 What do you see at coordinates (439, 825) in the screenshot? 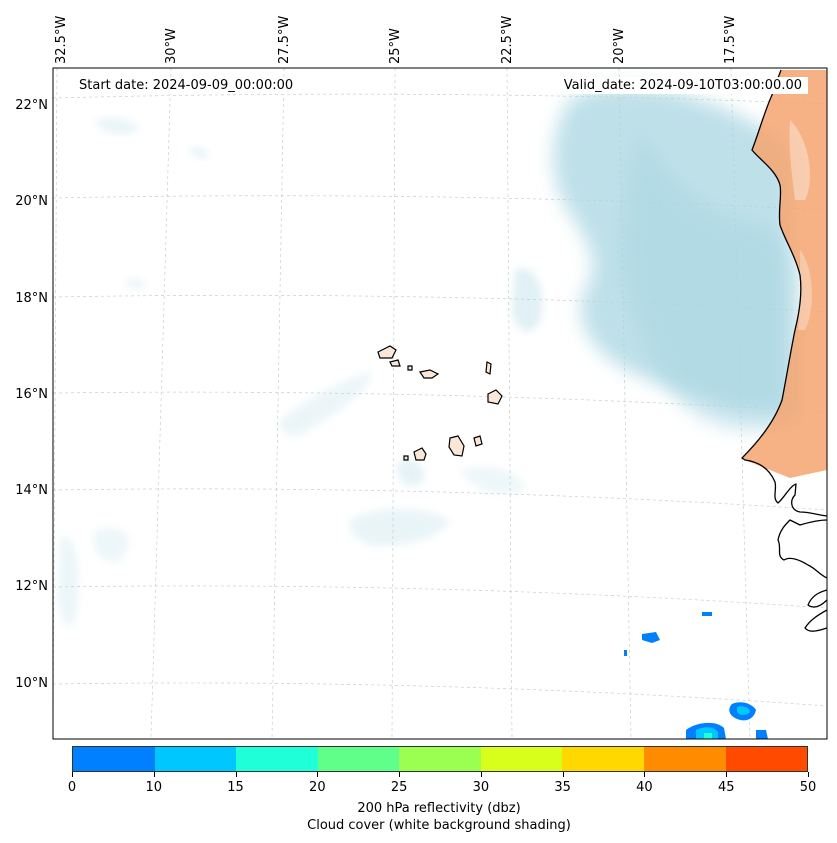
I see `colorbar-subtitle: Cloud cover (white background shading)` at bounding box center [439, 825].